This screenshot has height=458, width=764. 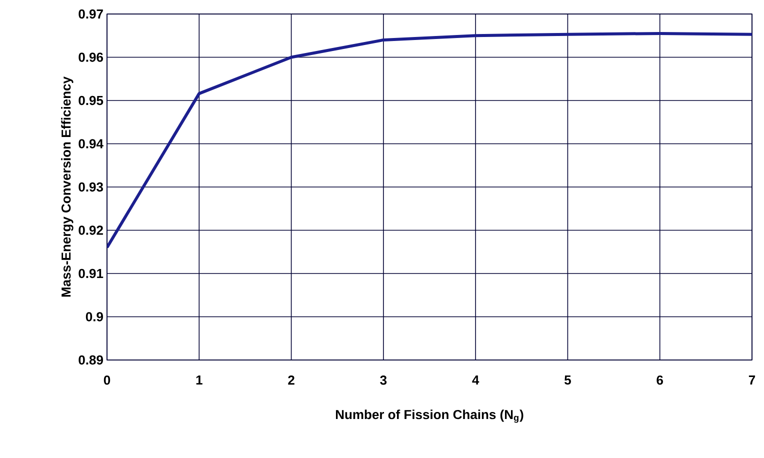 I want to click on x-tick-label: 0, so click(x=107, y=380).